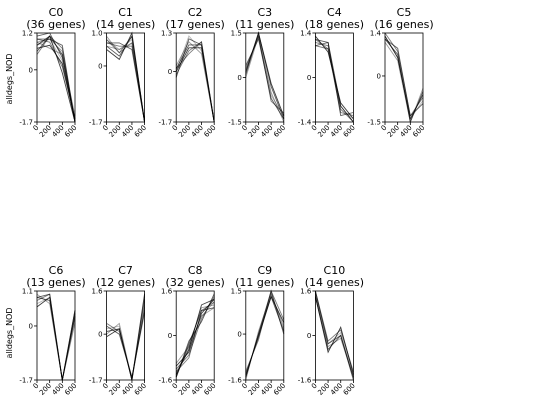 The height and width of the screenshot is (406, 550). Describe the element at coordinates (264, 12) in the screenshot. I see `panel-title: C3` at that location.